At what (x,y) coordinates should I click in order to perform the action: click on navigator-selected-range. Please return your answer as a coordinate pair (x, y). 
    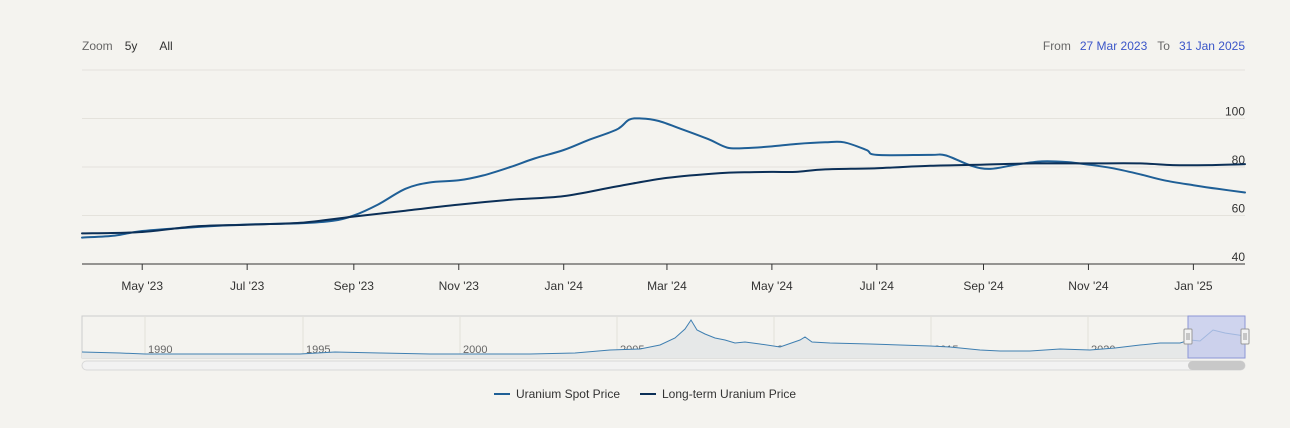
    Looking at the image, I should click on (1216, 337).